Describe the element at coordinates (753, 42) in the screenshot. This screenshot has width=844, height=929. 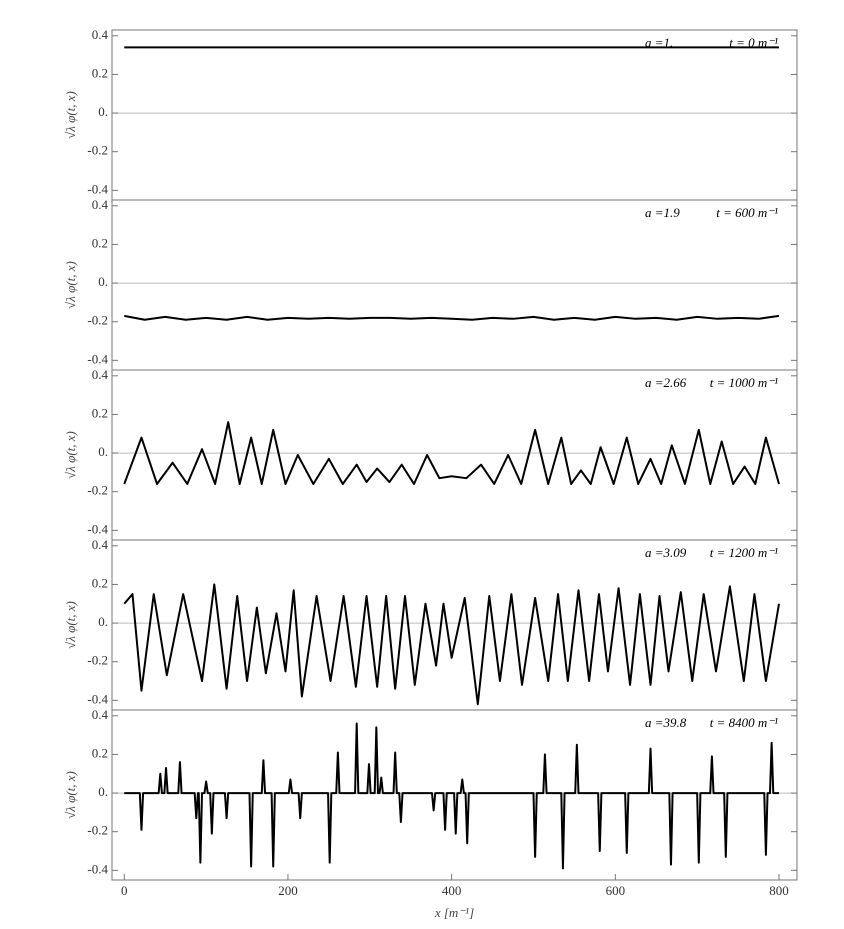
I see `annotation: t = 0 m⁻¹` at that location.